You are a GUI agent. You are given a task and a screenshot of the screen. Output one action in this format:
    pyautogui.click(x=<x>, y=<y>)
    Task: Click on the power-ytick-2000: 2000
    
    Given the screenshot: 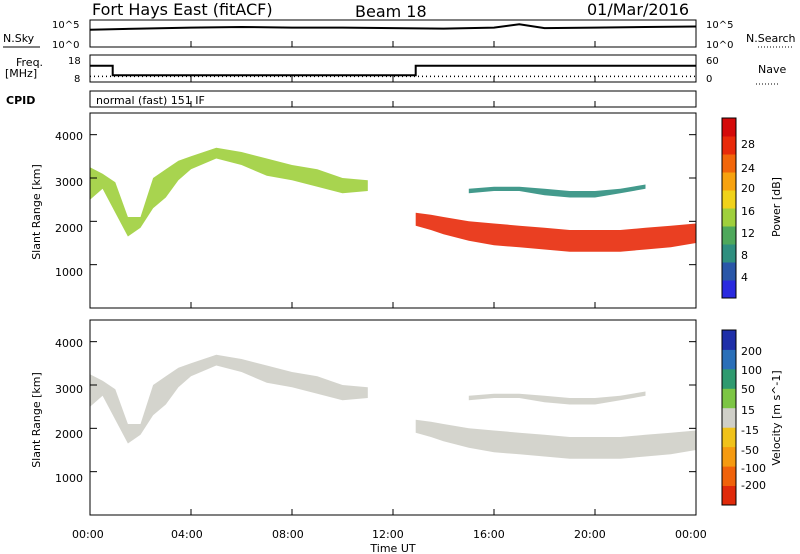 What is the action you would take?
    pyautogui.click(x=69, y=228)
    